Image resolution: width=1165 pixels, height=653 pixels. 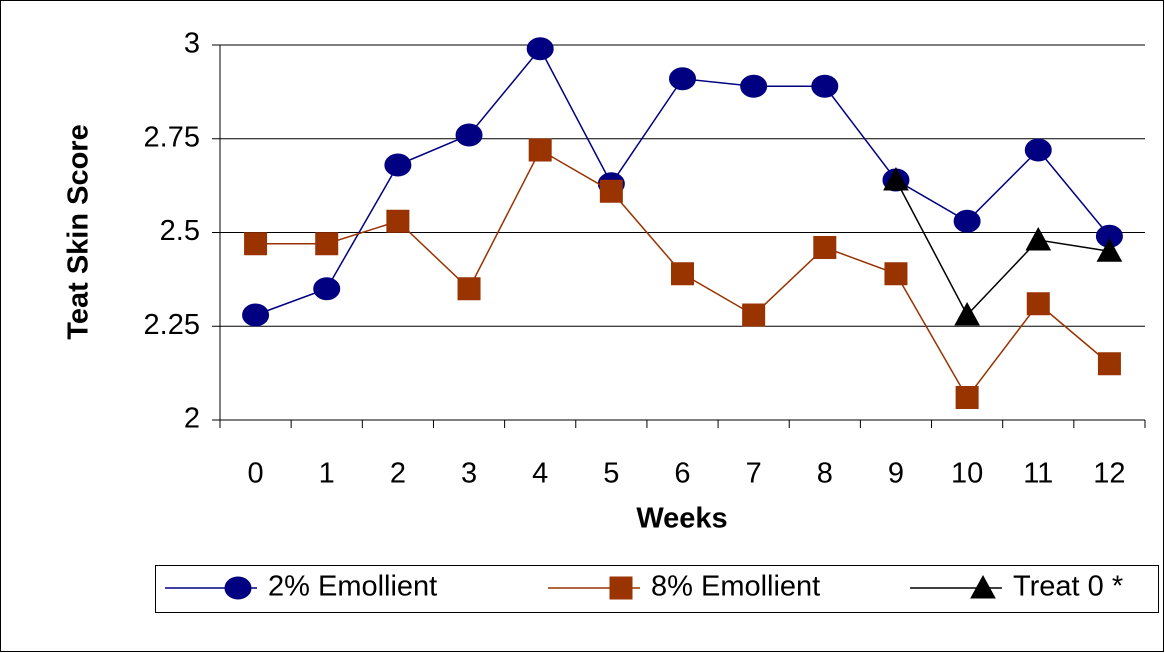 What do you see at coordinates (1038, 474) in the screenshot?
I see `x-tick-label: 11` at bounding box center [1038, 474].